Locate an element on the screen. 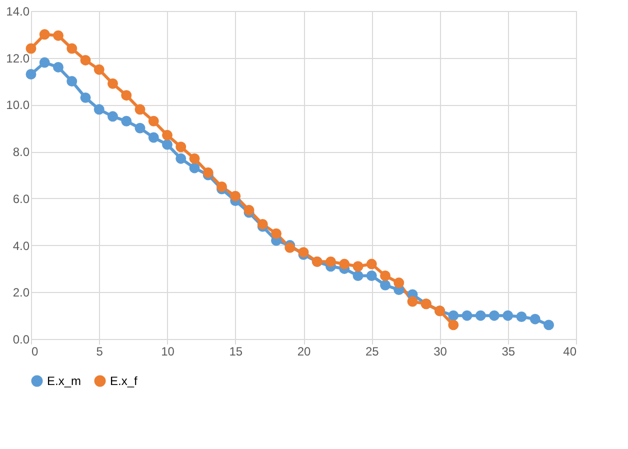  y-tick-label: 12.0 is located at coordinates (18, 58).